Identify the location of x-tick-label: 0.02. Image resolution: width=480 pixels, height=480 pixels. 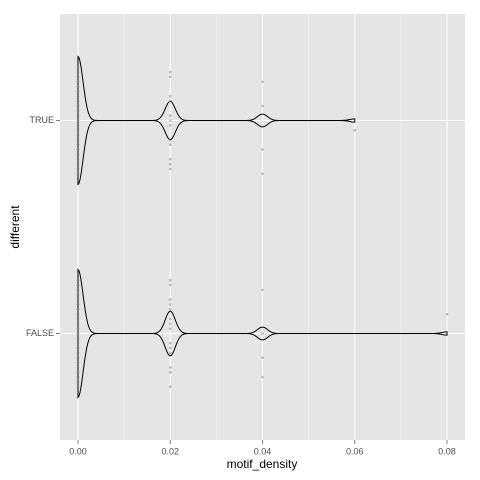
(170, 451).